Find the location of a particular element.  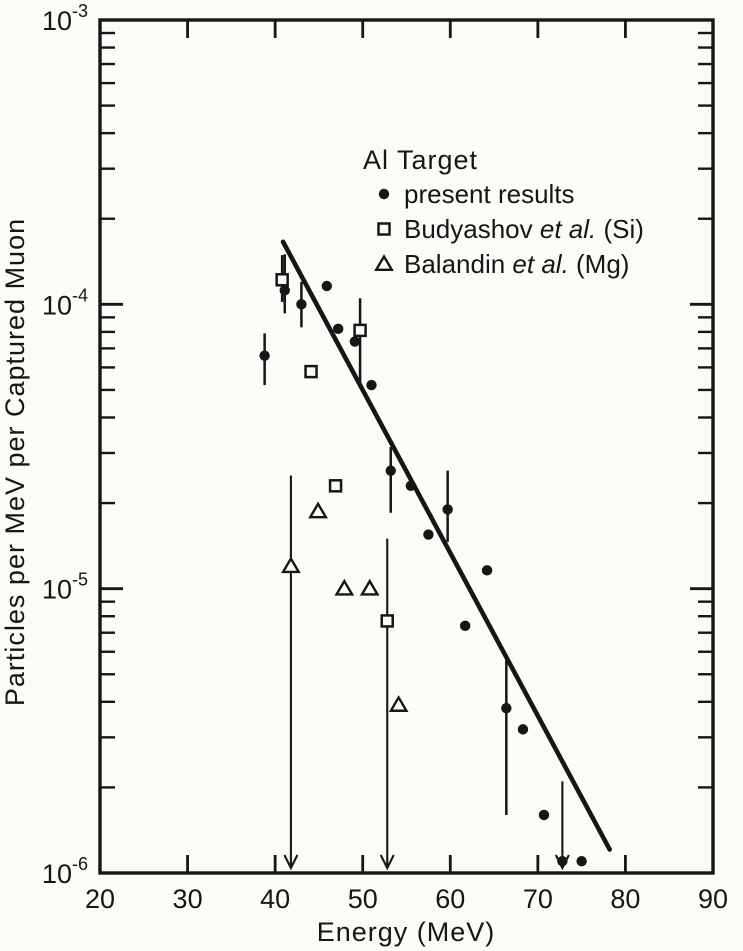

x-tick-label: 70 is located at coordinates (538, 899).